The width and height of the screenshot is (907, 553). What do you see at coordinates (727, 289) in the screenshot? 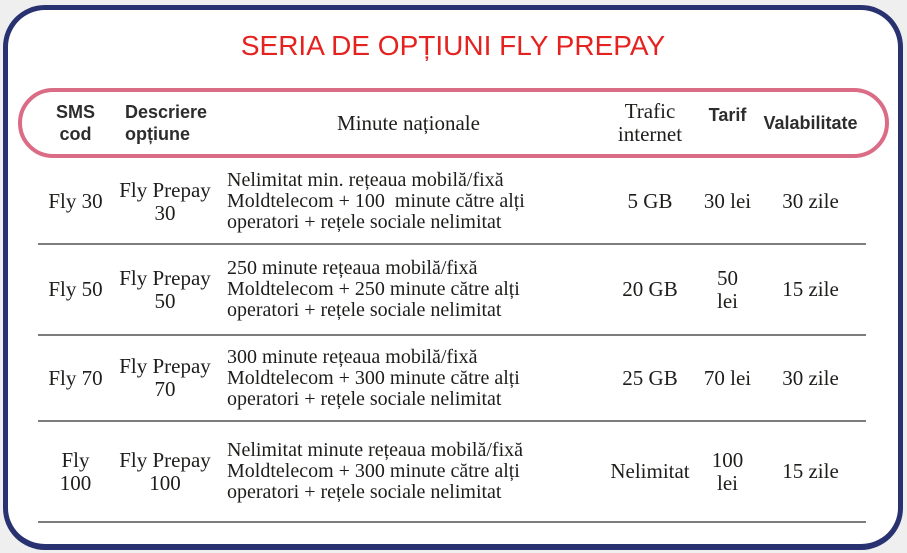
I see `cell-tarif: 50 lei` at bounding box center [727, 289].